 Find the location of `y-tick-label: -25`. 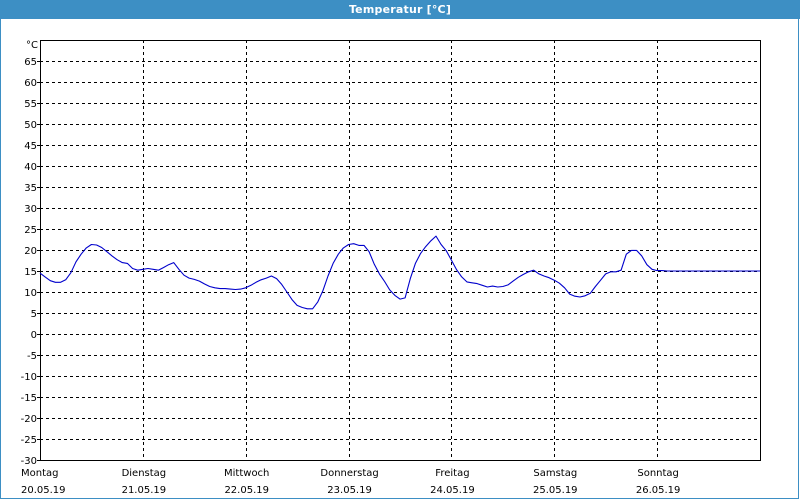

y-tick-label: -25 is located at coordinates (29, 440).